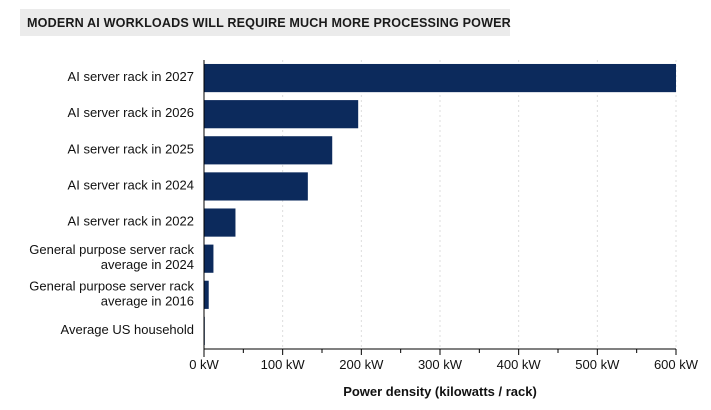 The height and width of the screenshot is (410, 711). I want to click on category-label-line: AI server rack in 2022, so click(131, 221).